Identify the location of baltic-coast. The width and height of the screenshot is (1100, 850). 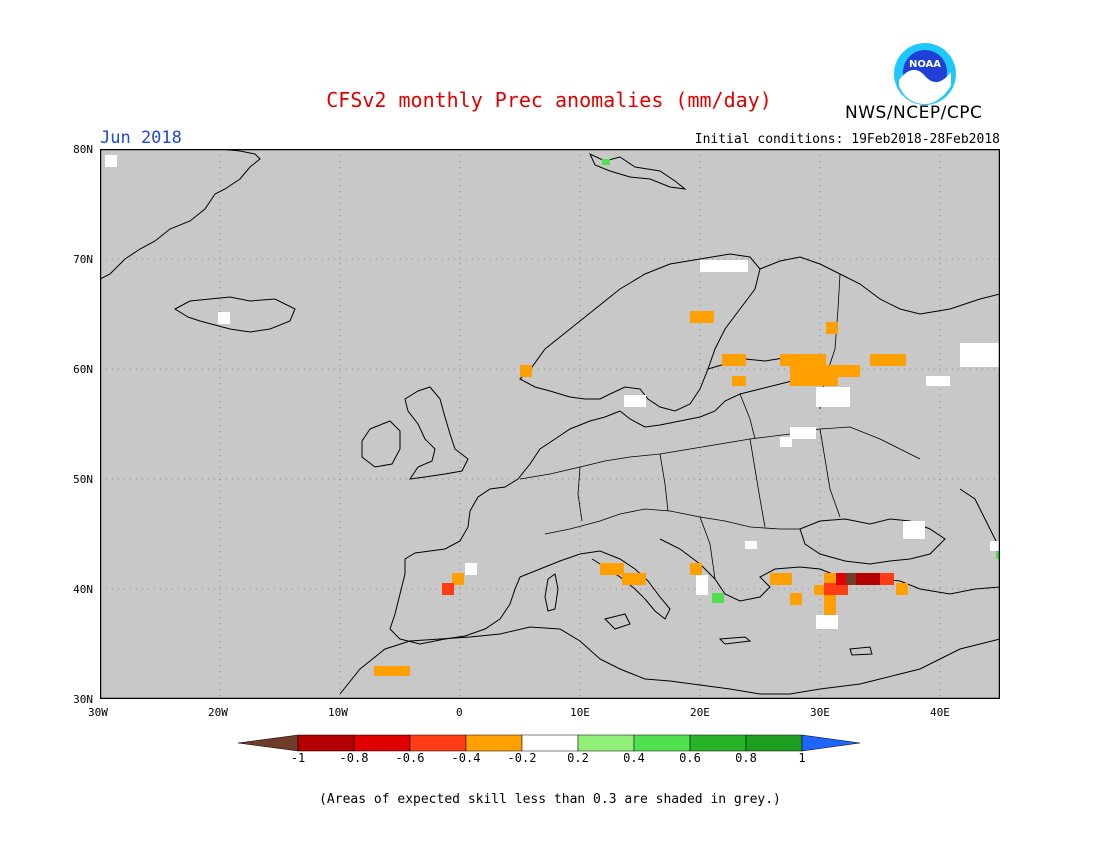
(715, 392).